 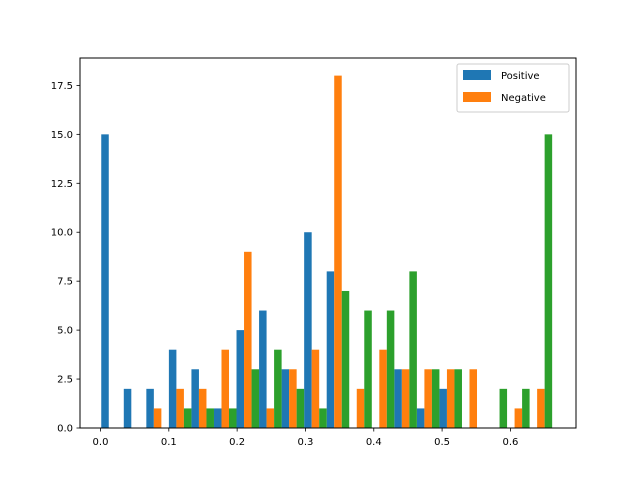 What do you see at coordinates (65, 258) in the screenshot?
I see `y-axis-ticks: 0.0 2.5 5.0 7.5 10.0 12.5 15.0 17.5` at bounding box center [65, 258].